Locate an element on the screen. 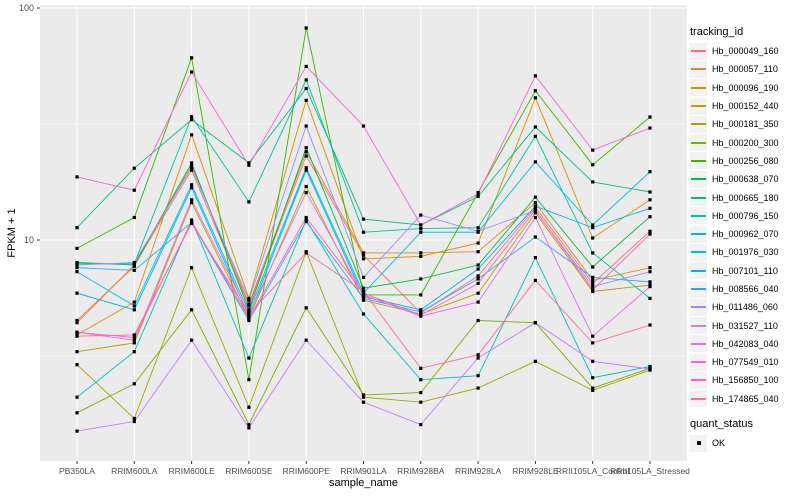 The height and width of the screenshot is (500, 800). legend-item-label: Hb_007101_110 is located at coordinates (745, 270).